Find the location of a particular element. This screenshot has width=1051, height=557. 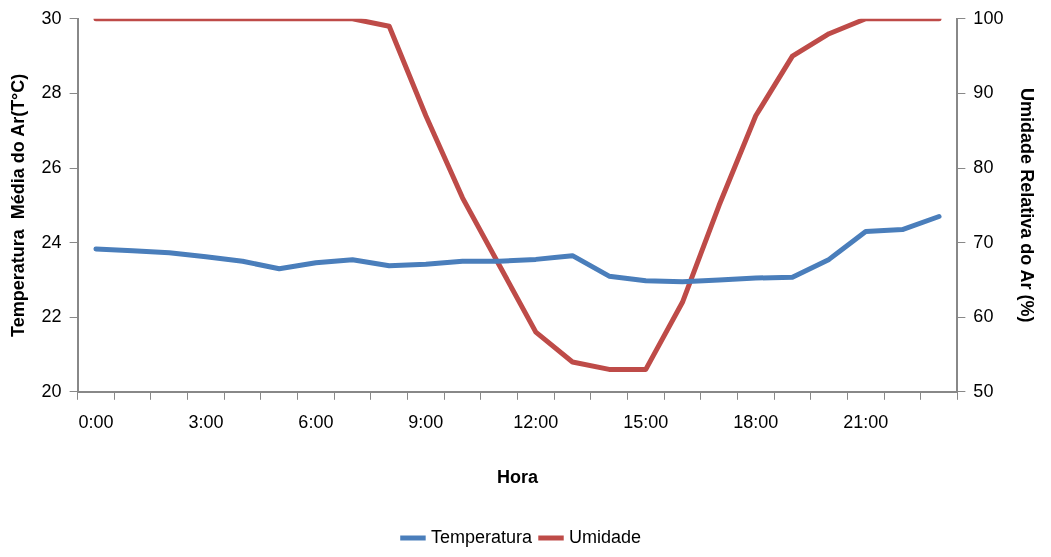

y-tick-label: 28 is located at coordinates (51, 92).